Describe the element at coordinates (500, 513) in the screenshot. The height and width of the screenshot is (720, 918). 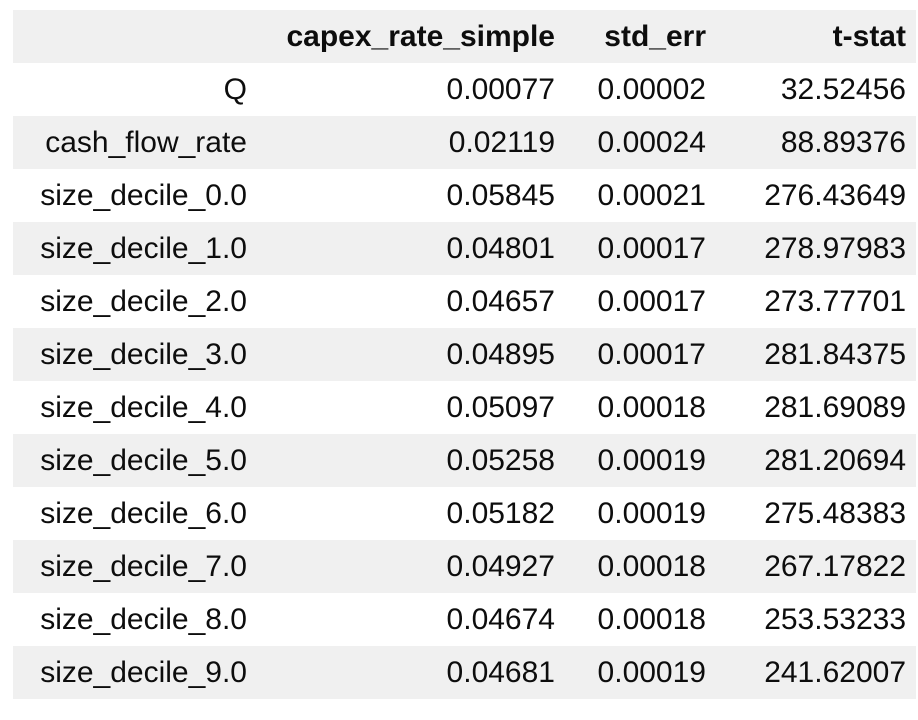
I see `cell-value: 0.05182` at that location.